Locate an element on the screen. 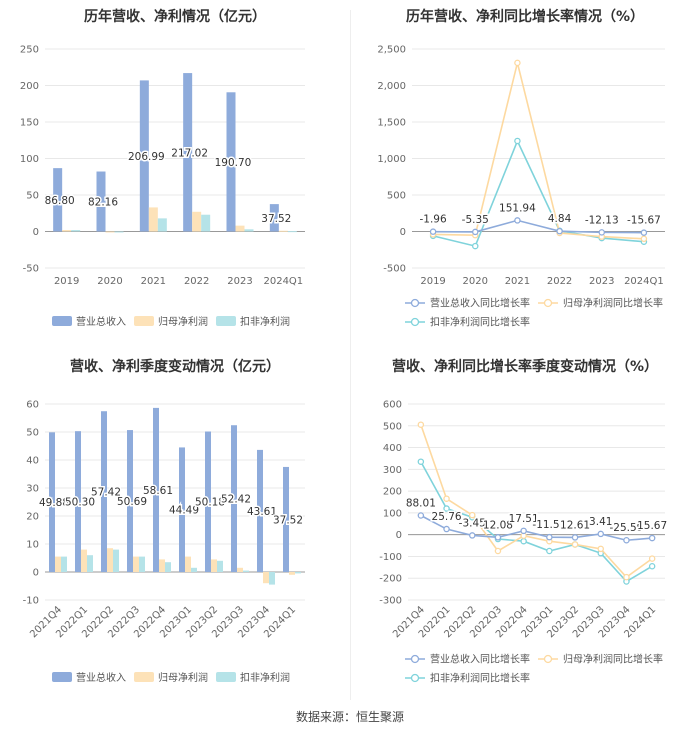  y-tick-label: 150 is located at coordinates (29, 123).